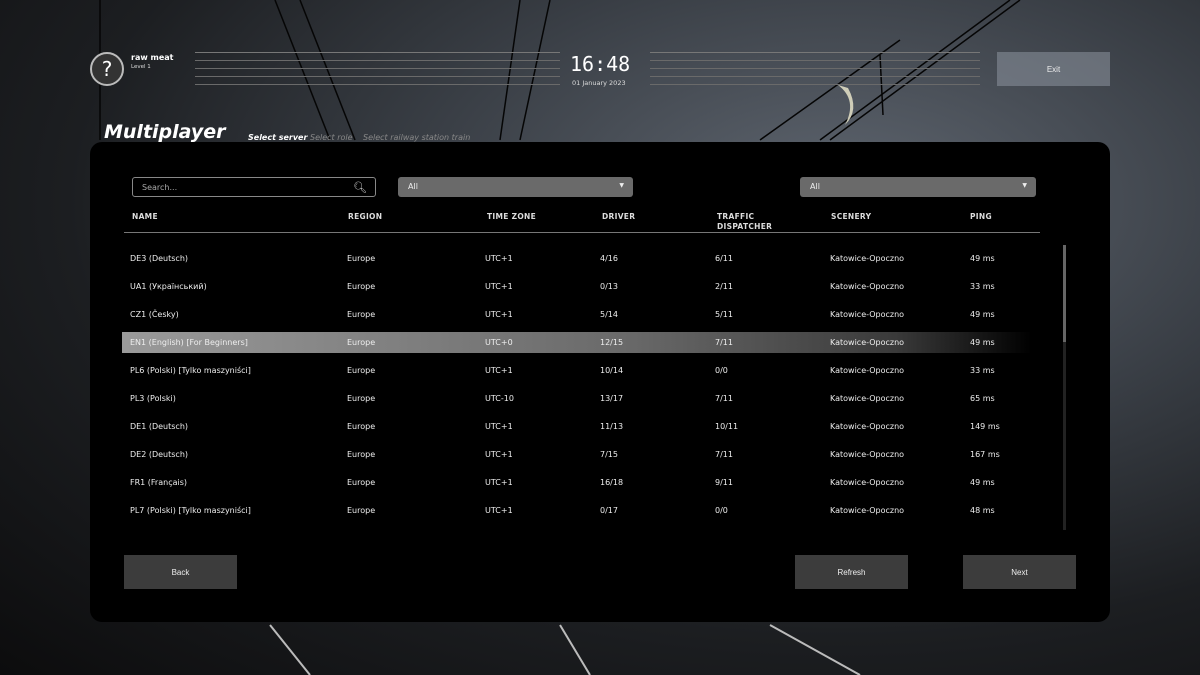 The image size is (1200, 675). Describe the element at coordinates (159, 482) in the screenshot. I see `cell-name: FR1 (Français)` at that location.